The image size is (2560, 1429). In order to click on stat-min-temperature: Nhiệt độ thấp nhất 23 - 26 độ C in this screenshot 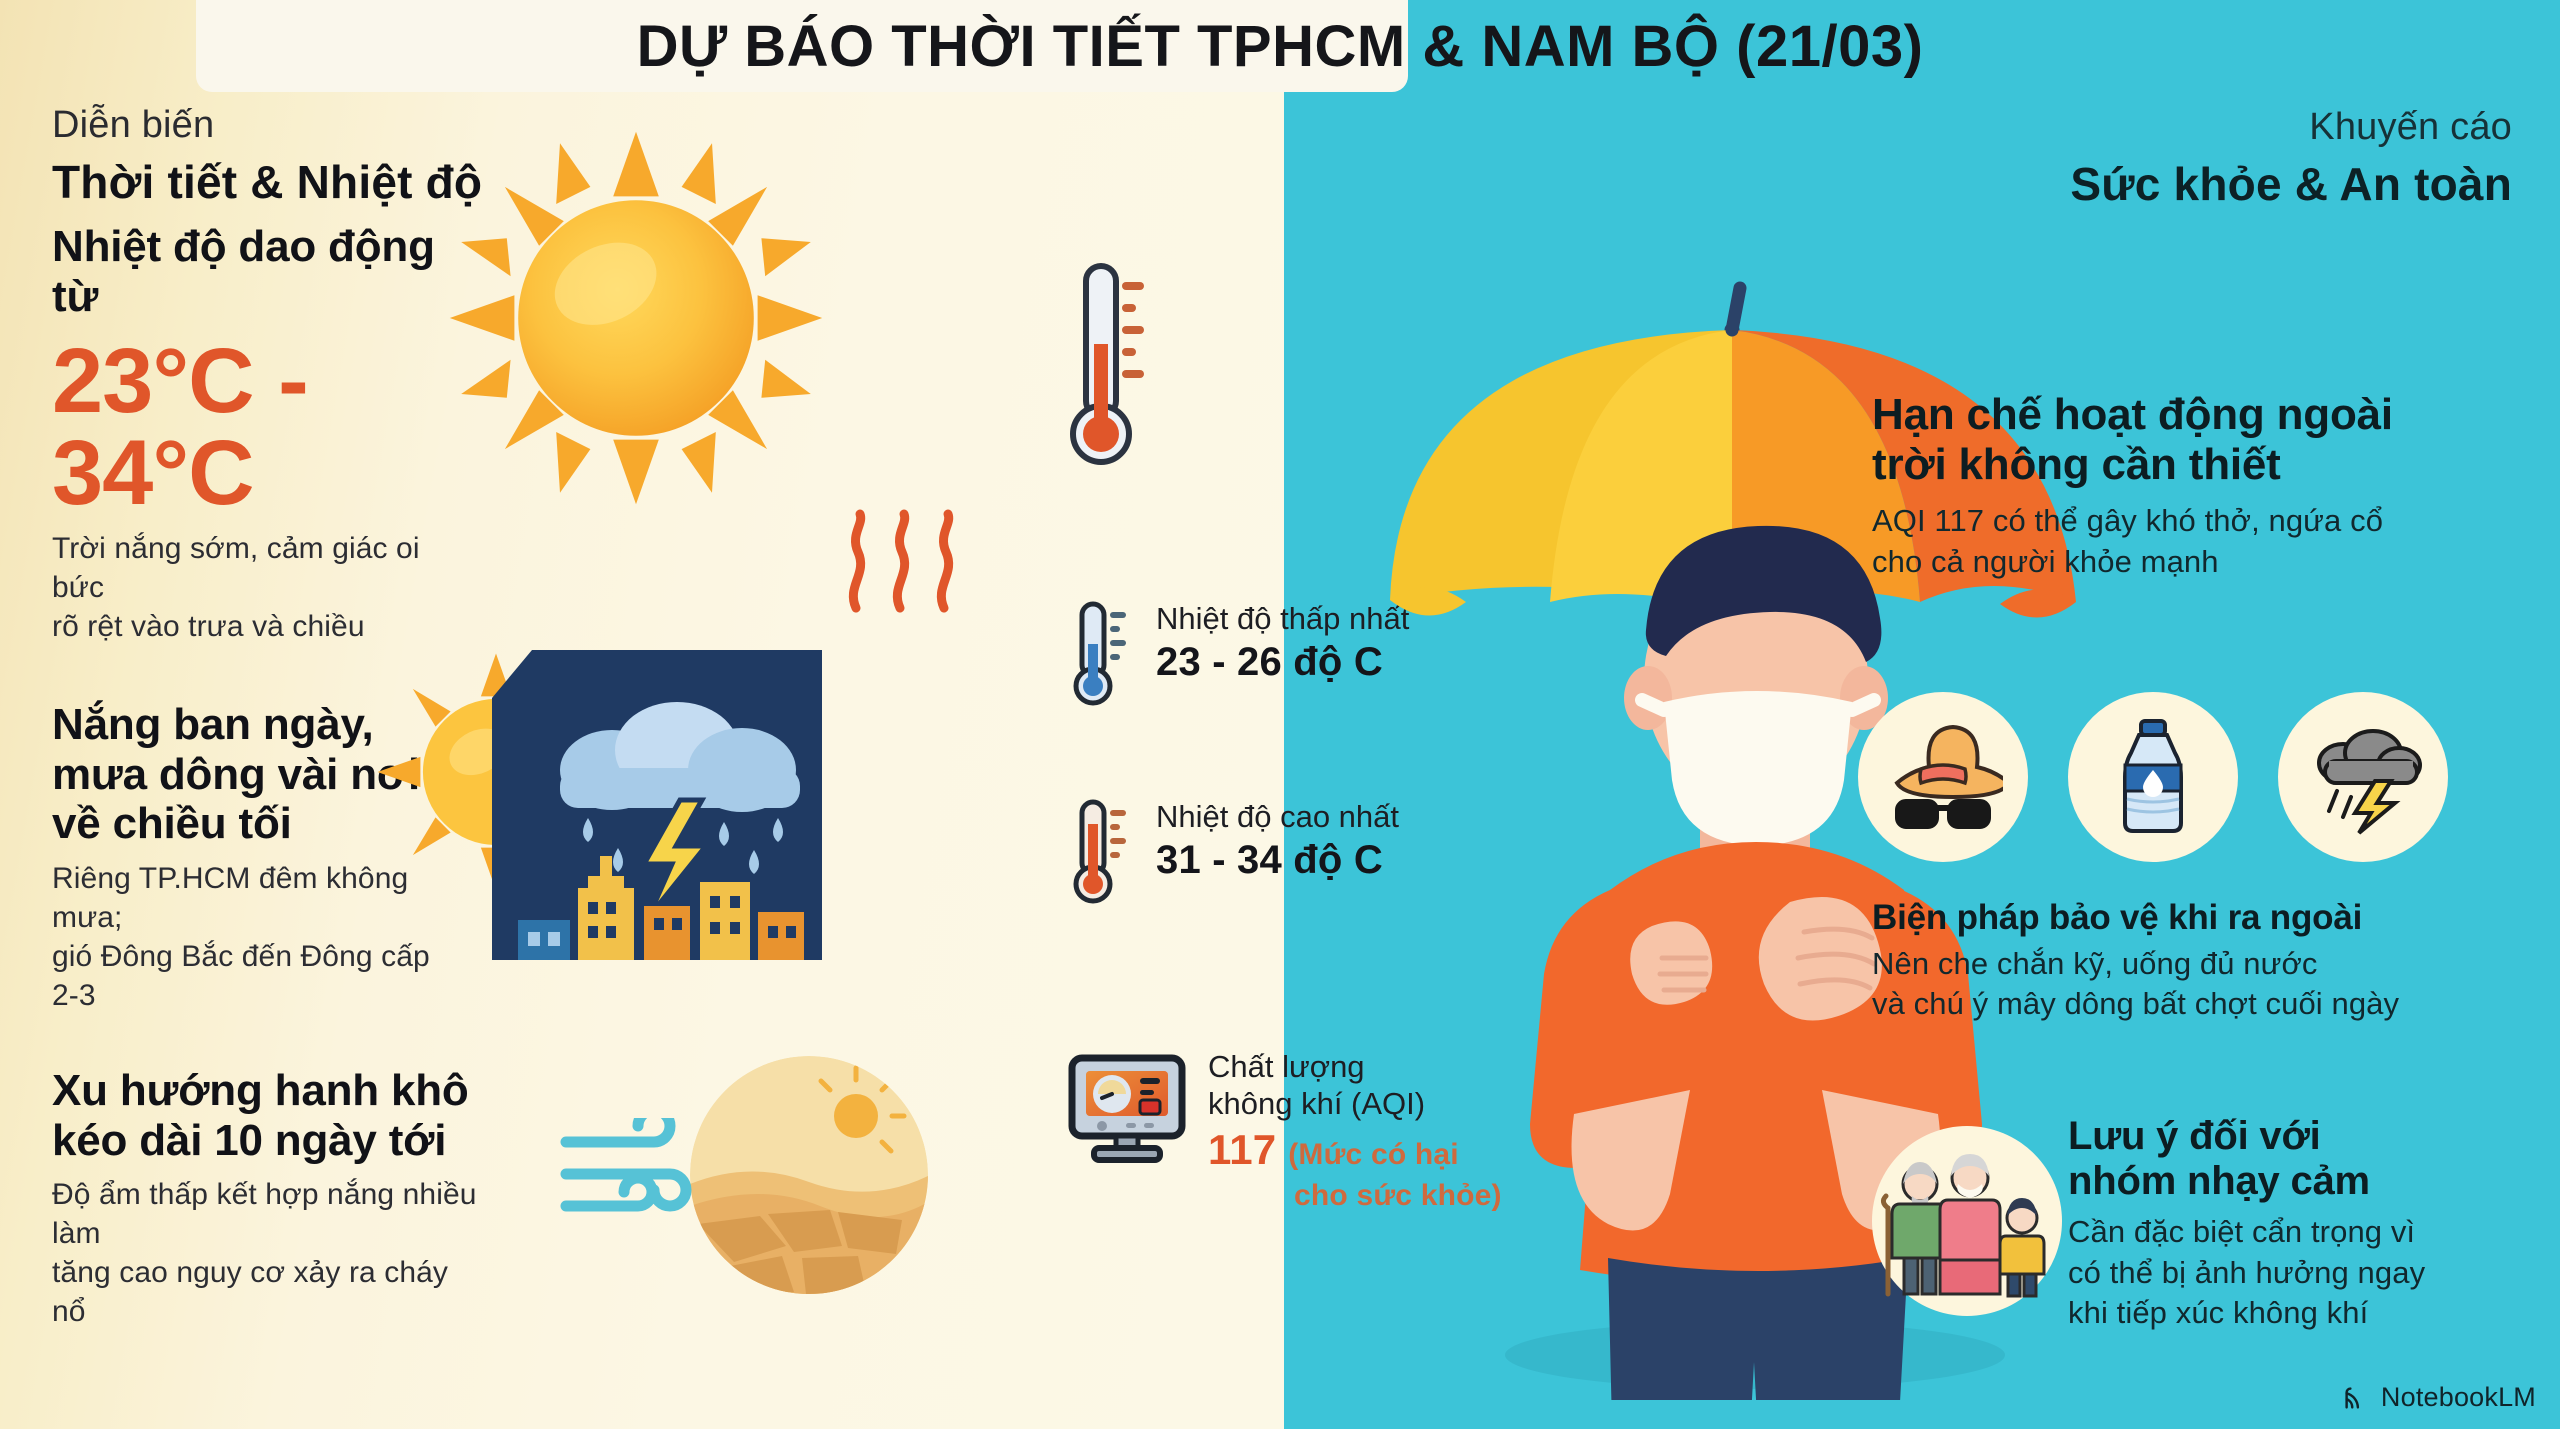, I will do `click(1240, 654)`.